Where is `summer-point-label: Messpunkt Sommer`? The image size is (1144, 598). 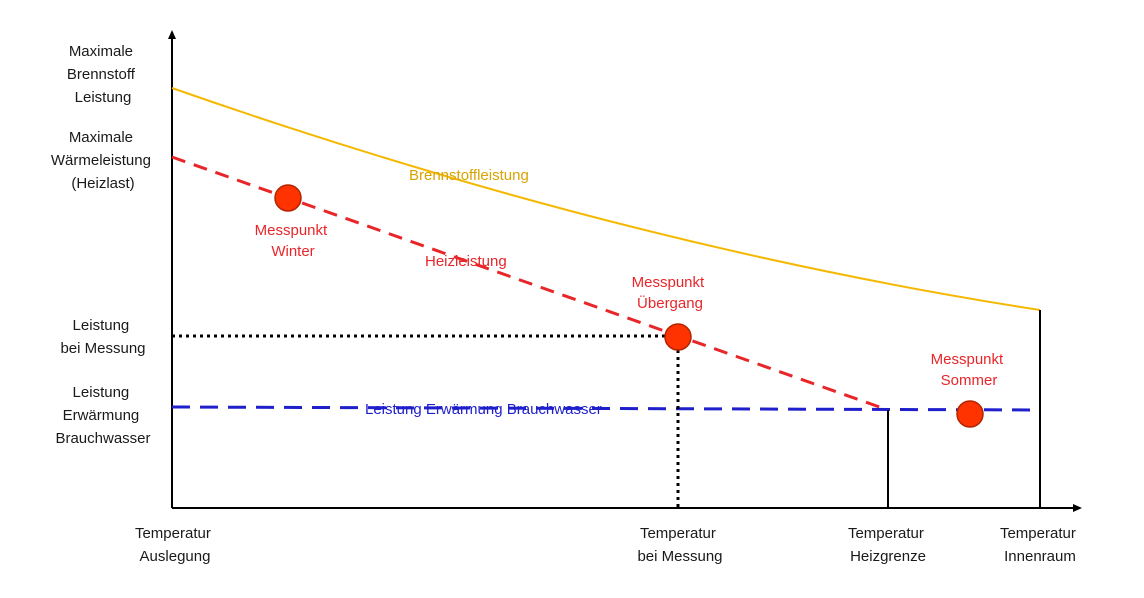 summer-point-label: Messpunkt Sommer is located at coordinates (969, 370).